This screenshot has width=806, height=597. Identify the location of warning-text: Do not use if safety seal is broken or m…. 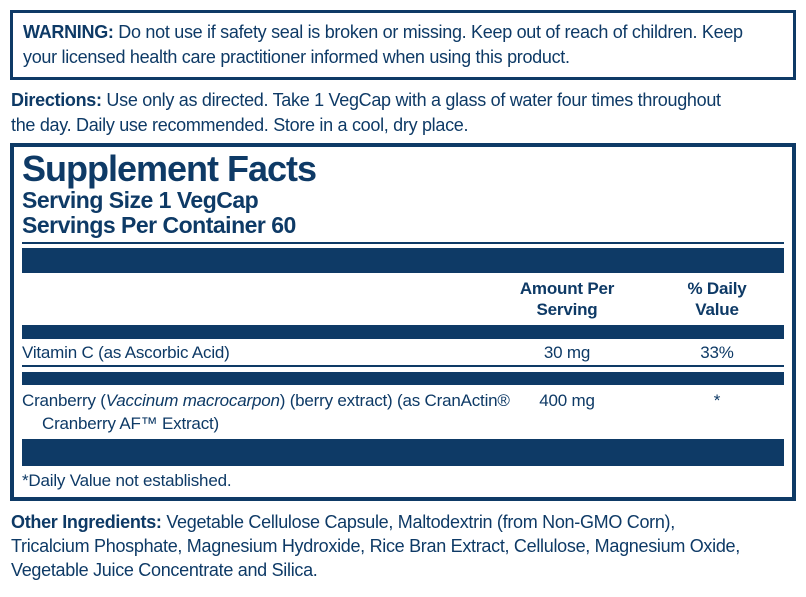
(383, 44).